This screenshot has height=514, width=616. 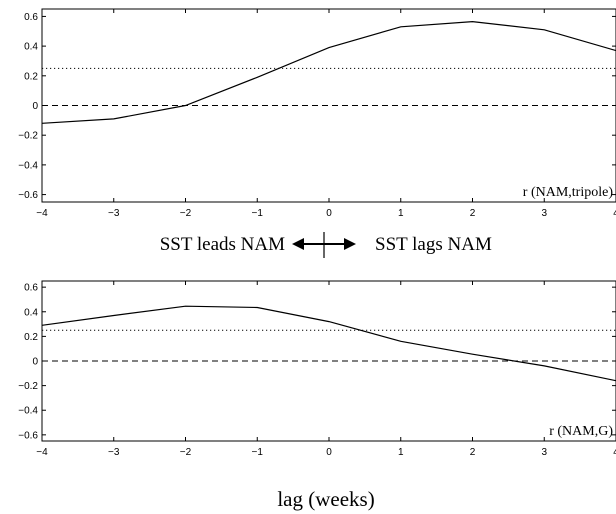 I want to click on sst-leads-label: SST leads NAM, so click(x=222, y=244).